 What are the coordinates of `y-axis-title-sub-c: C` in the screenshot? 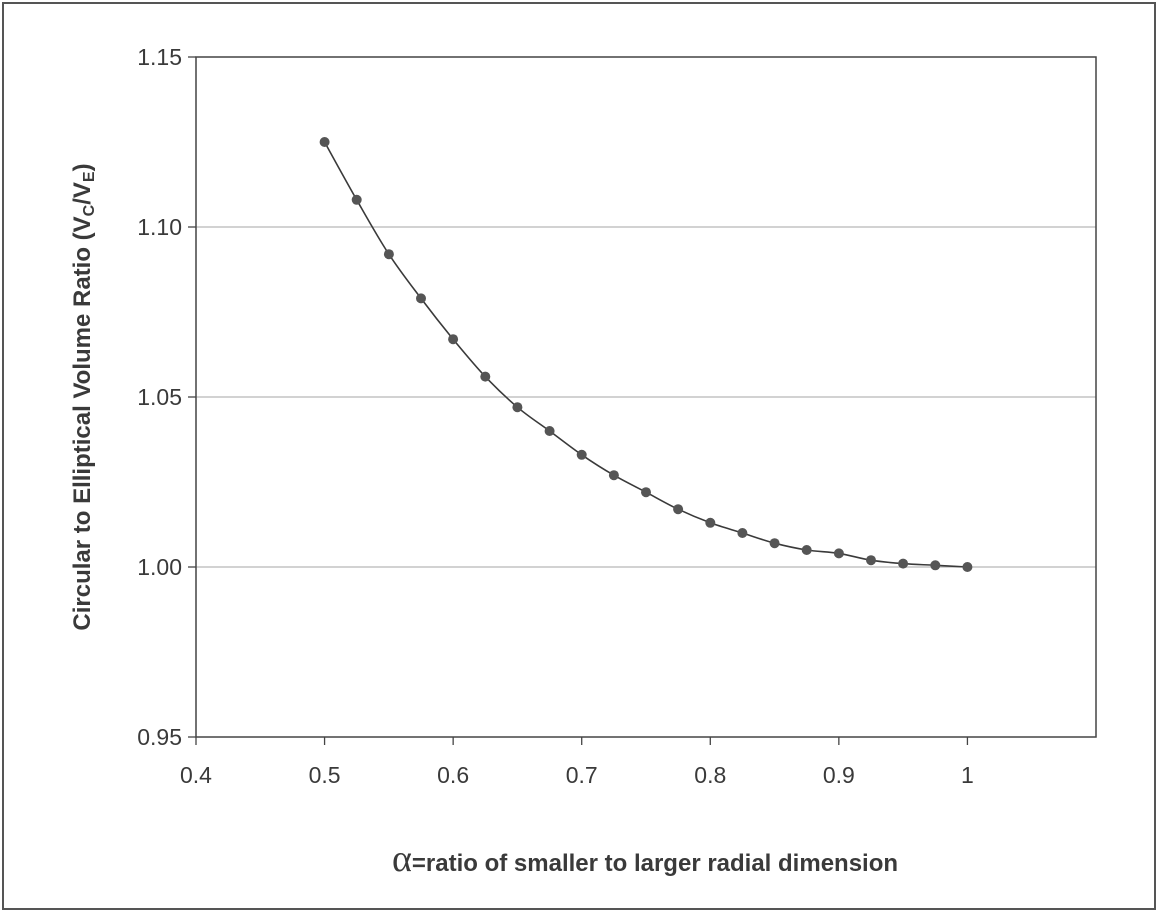 It's located at (89, 210).